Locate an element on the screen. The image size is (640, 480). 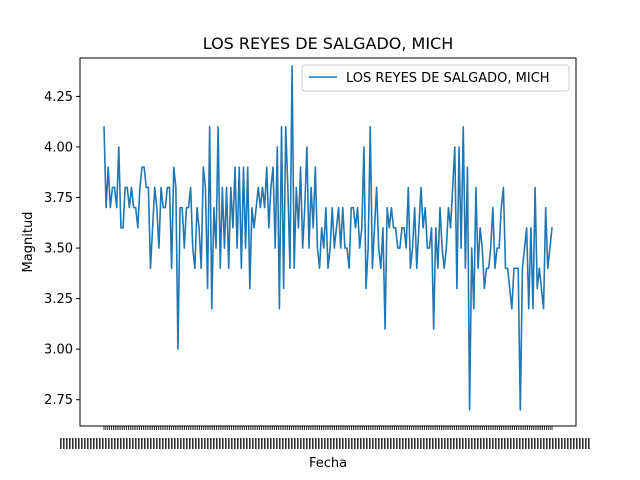
legend: LOS REYES DE SALGADO, MICH is located at coordinates (435, 78).